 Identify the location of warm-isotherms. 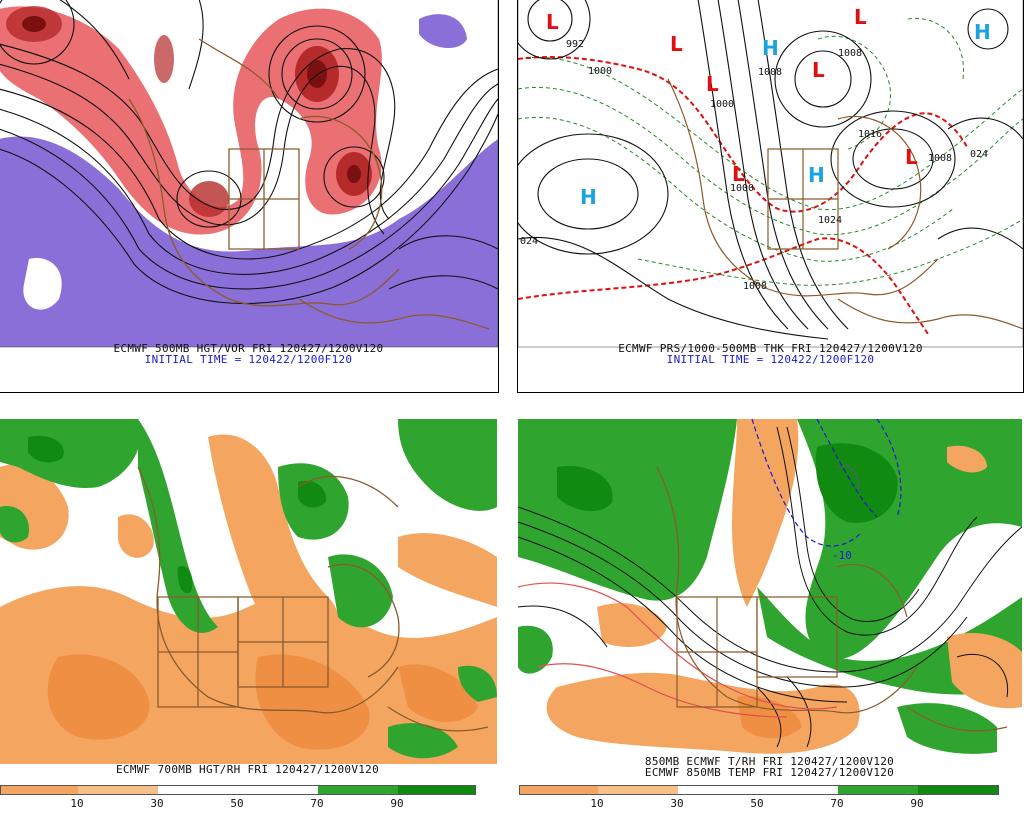
(677, 650).